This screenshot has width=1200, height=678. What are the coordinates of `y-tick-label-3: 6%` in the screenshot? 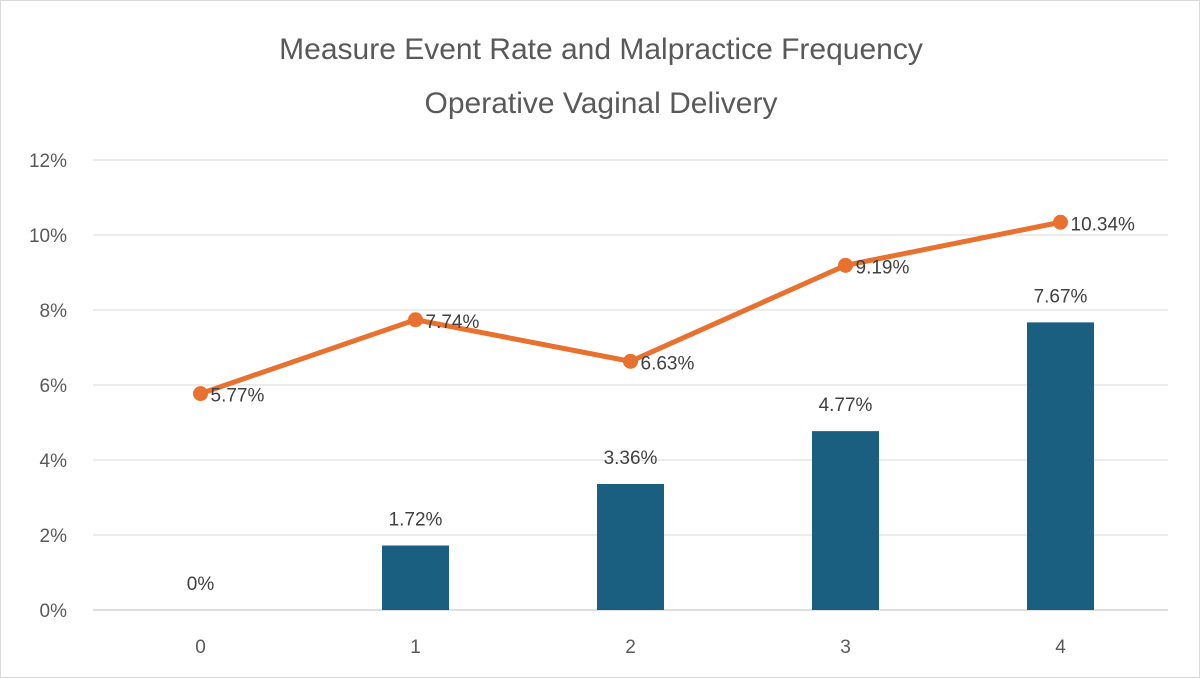 It's located at (54, 386).